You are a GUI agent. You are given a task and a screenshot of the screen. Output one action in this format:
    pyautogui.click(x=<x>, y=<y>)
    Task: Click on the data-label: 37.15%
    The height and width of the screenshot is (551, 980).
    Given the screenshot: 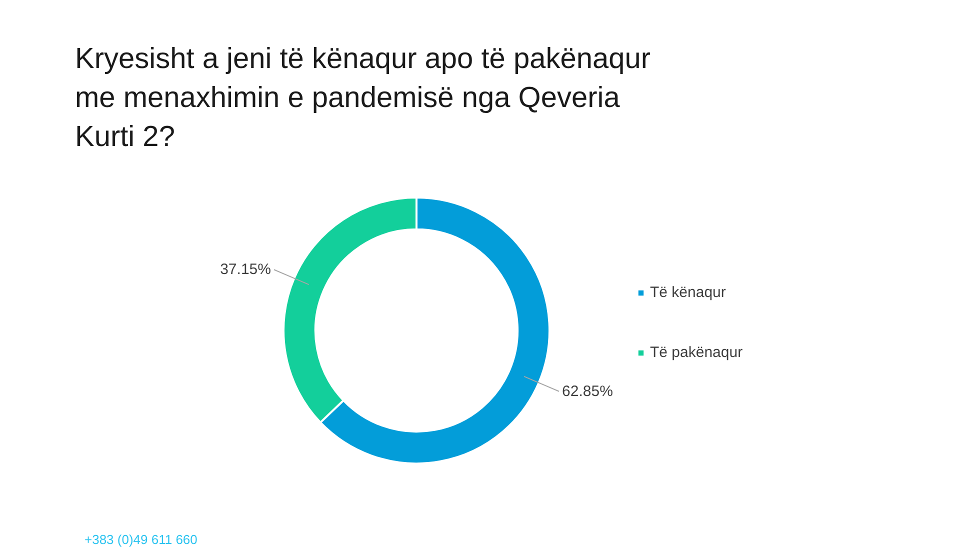 What is the action you would take?
    pyautogui.click(x=245, y=269)
    